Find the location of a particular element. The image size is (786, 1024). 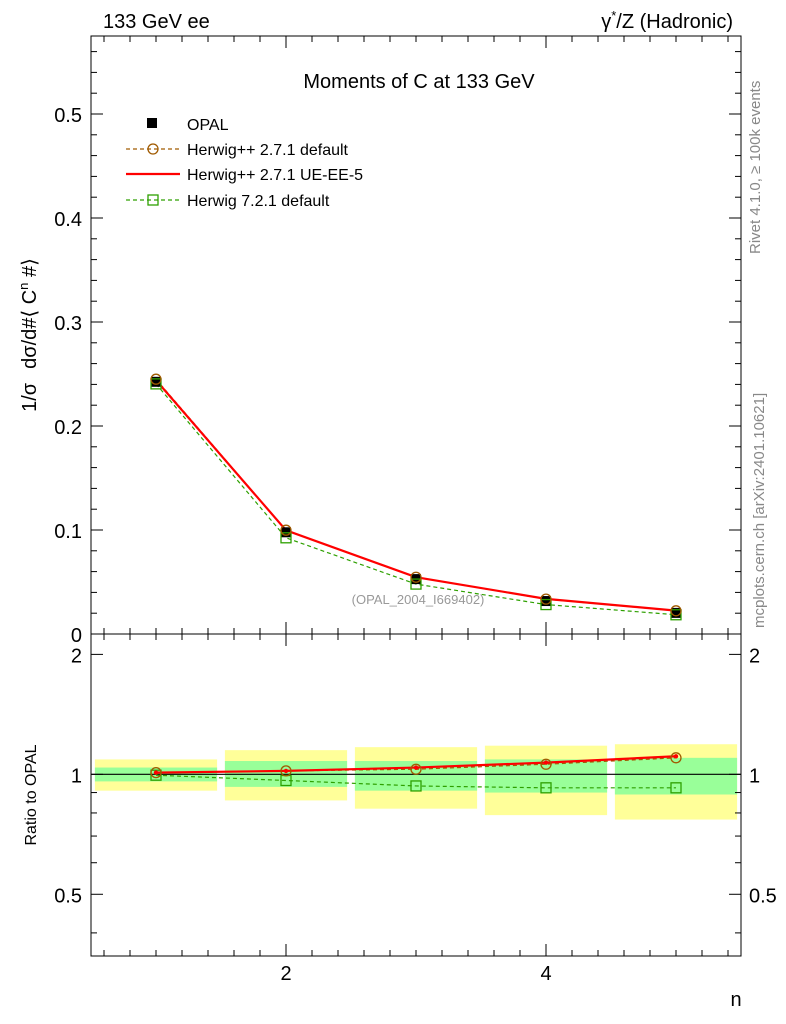

ratio-y-tick-label-right: 0.5 is located at coordinates (763, 896).